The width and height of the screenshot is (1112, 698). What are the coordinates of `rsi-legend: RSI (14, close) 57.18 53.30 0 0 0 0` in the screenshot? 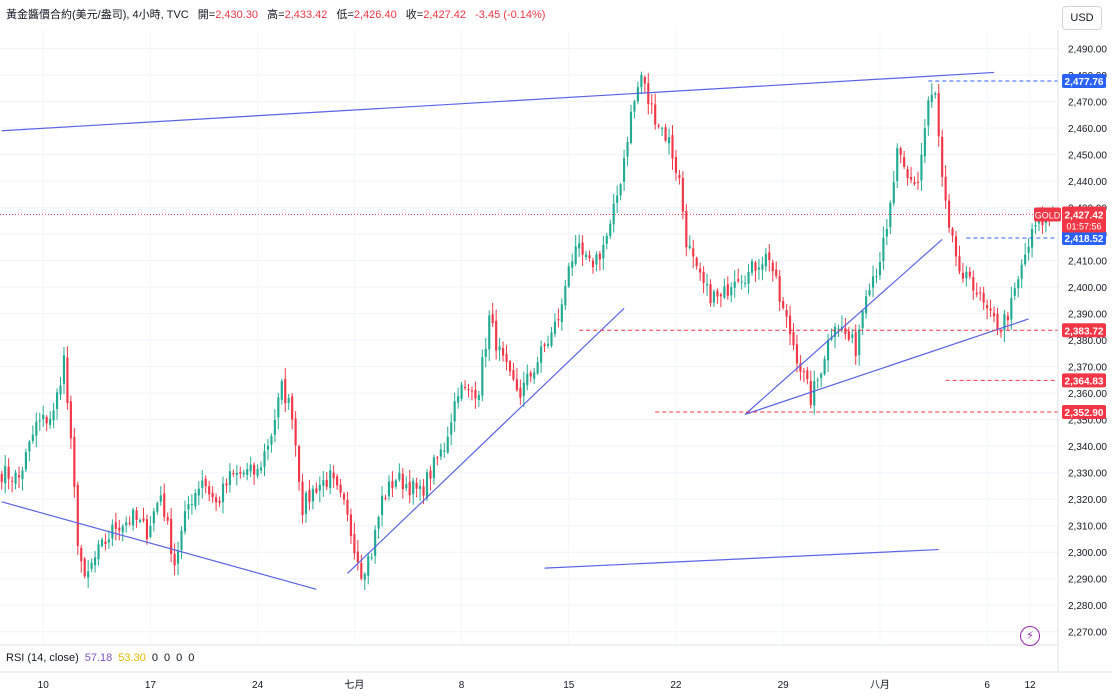 It's located at (100, 658).